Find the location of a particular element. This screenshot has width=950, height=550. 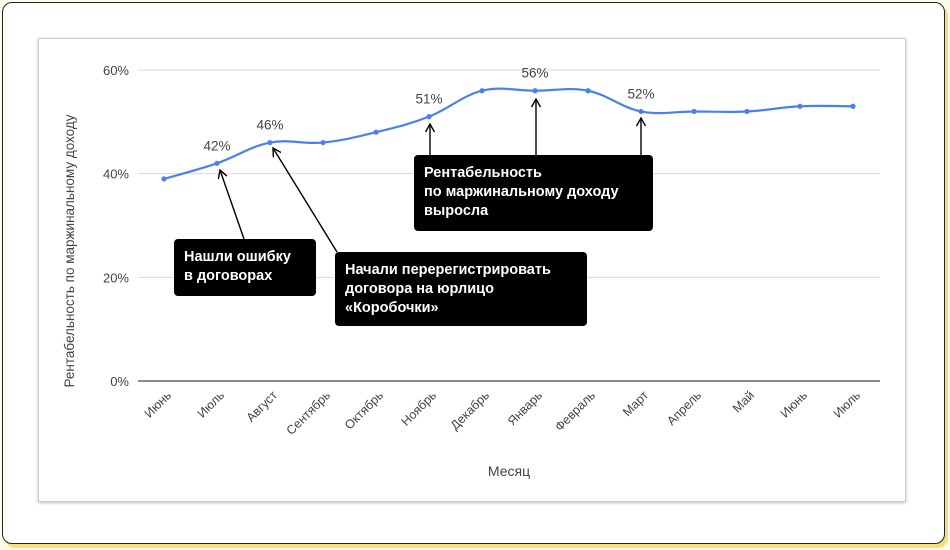

x-tick-label: Октябрь is located at coordinates (364, 410).